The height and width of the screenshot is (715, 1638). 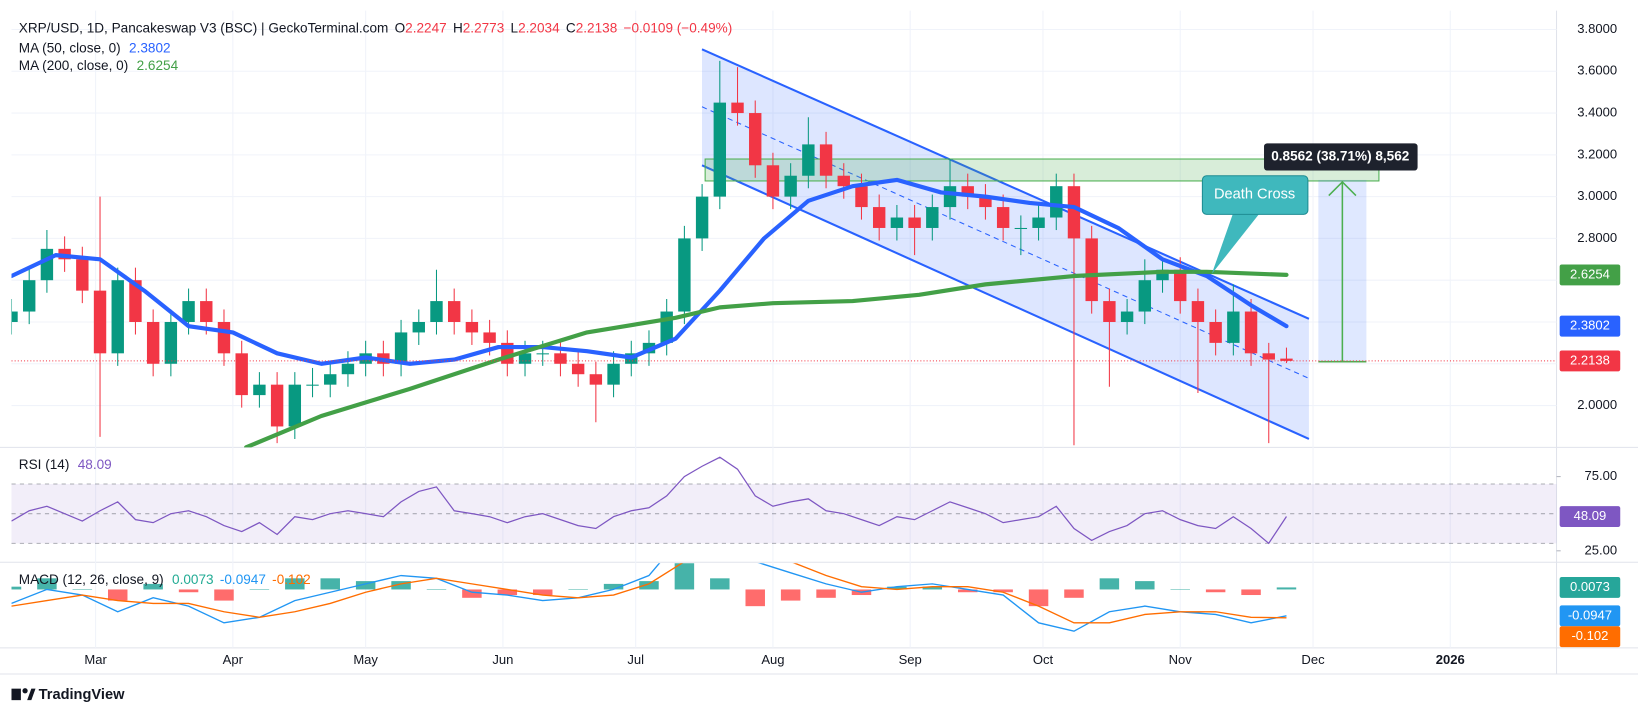 What do you see at coordinates (649, 593) in the screenshot?
I see `macd-line` at bounding box center [649, 593].